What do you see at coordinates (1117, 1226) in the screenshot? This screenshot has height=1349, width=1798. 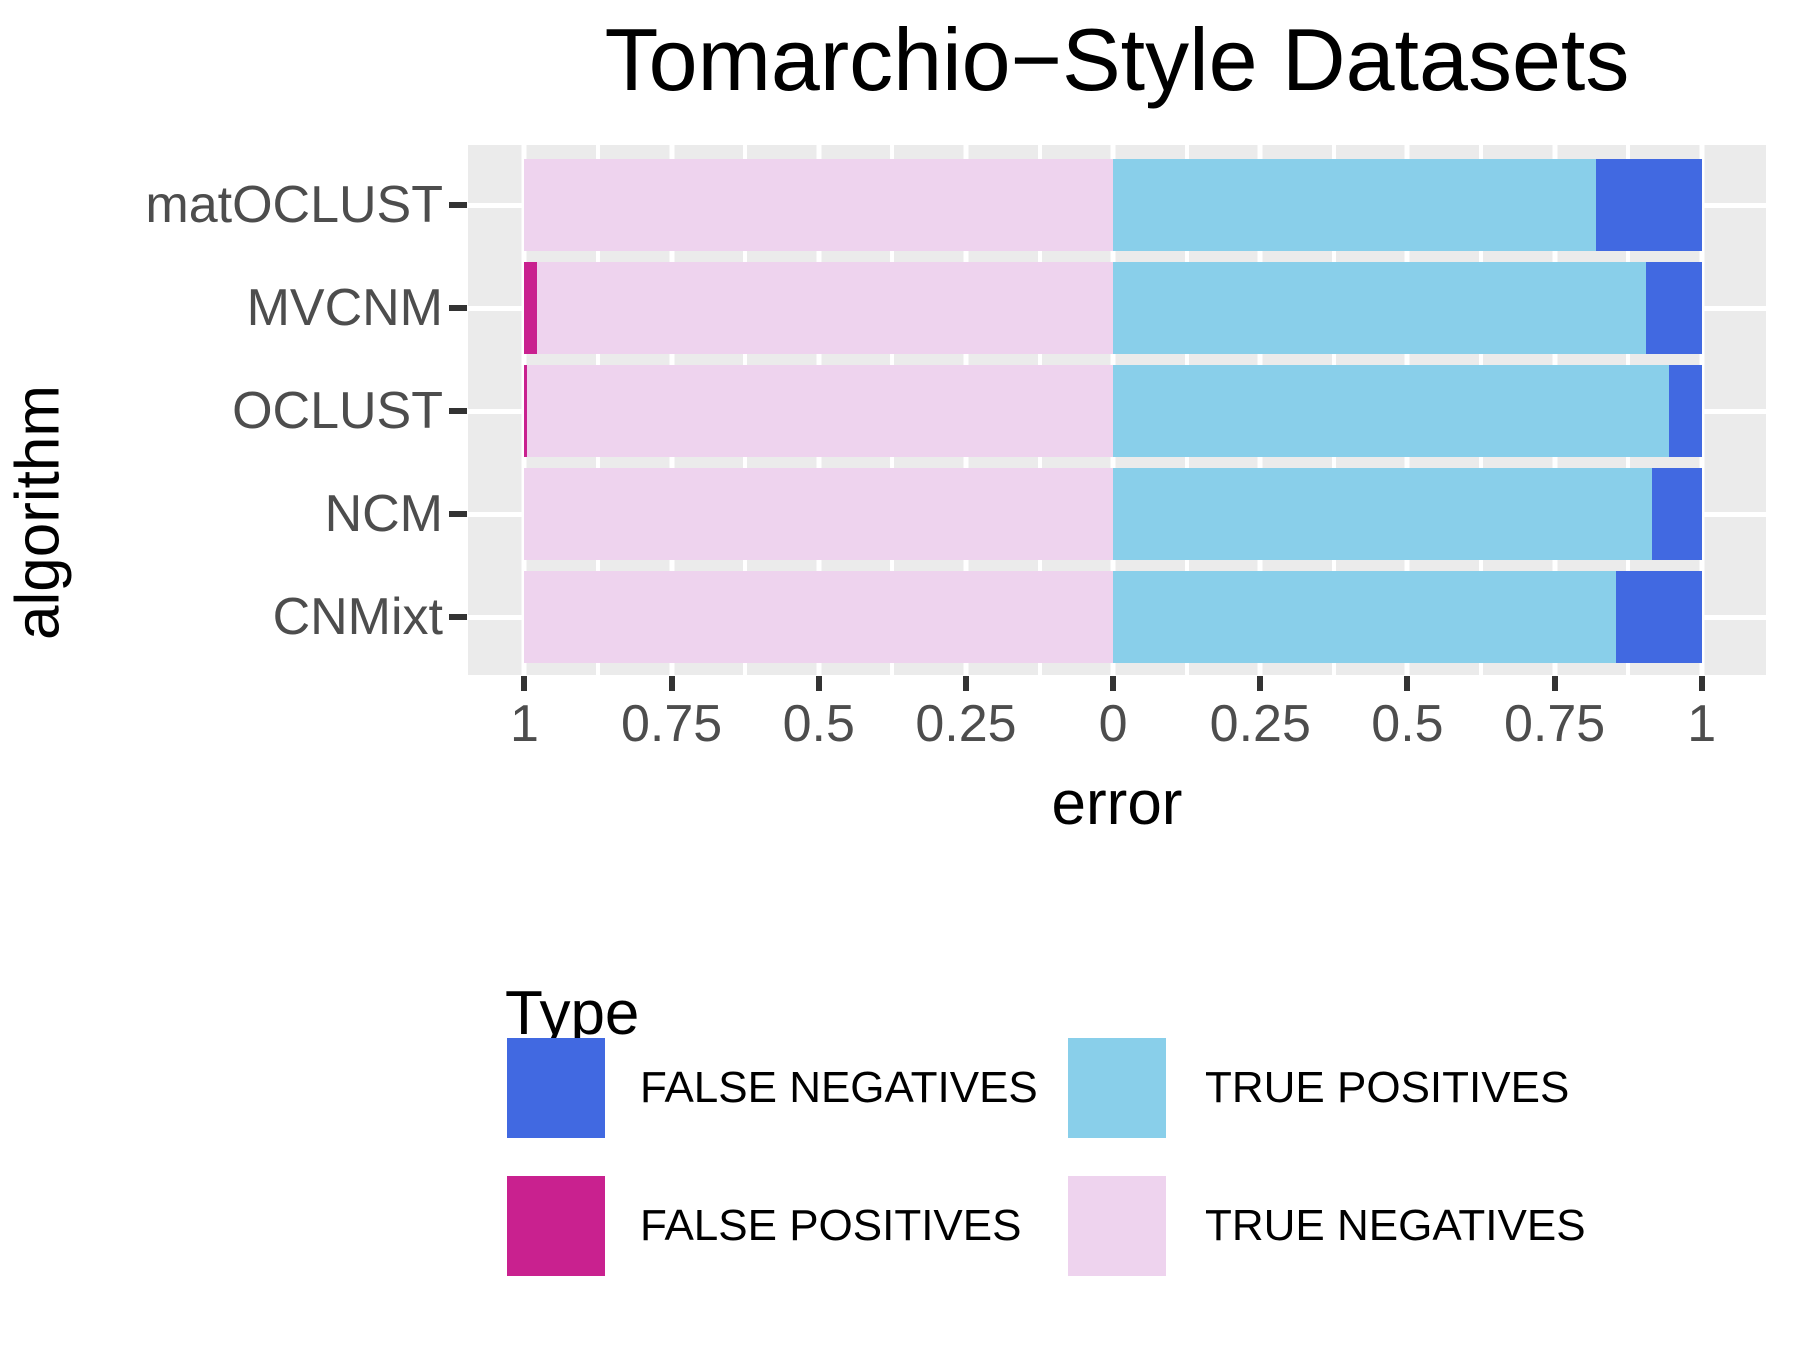 I see `legend-key-true-negatives` at bounding box center [1117, 1226].